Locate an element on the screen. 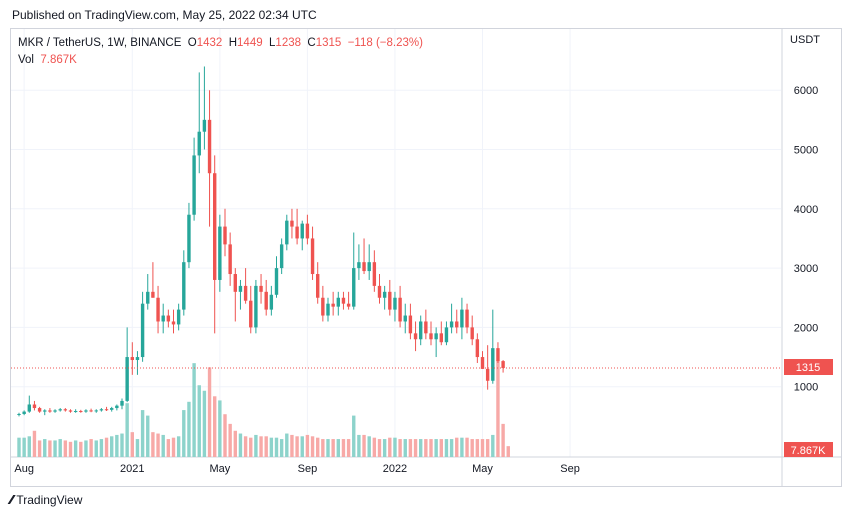 The height and width of the screenshot is (518, 851). price-axis: 1000 2000 3000 4000 5000 6000 is located at coordinates (806, 239).